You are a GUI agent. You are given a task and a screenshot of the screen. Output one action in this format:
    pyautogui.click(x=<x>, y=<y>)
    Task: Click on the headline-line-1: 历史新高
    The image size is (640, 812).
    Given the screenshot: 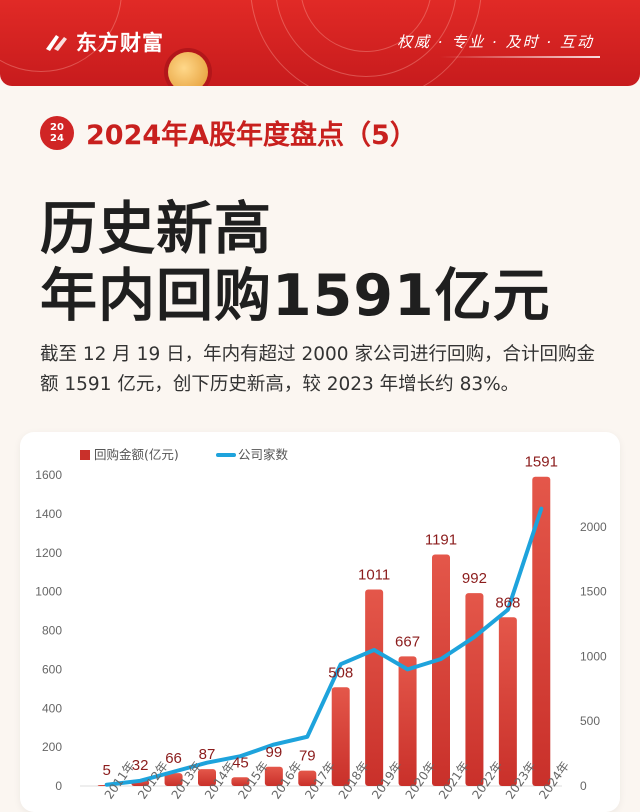 What is the action you would take?
    pyautogui.click(x=156, y=229)
    